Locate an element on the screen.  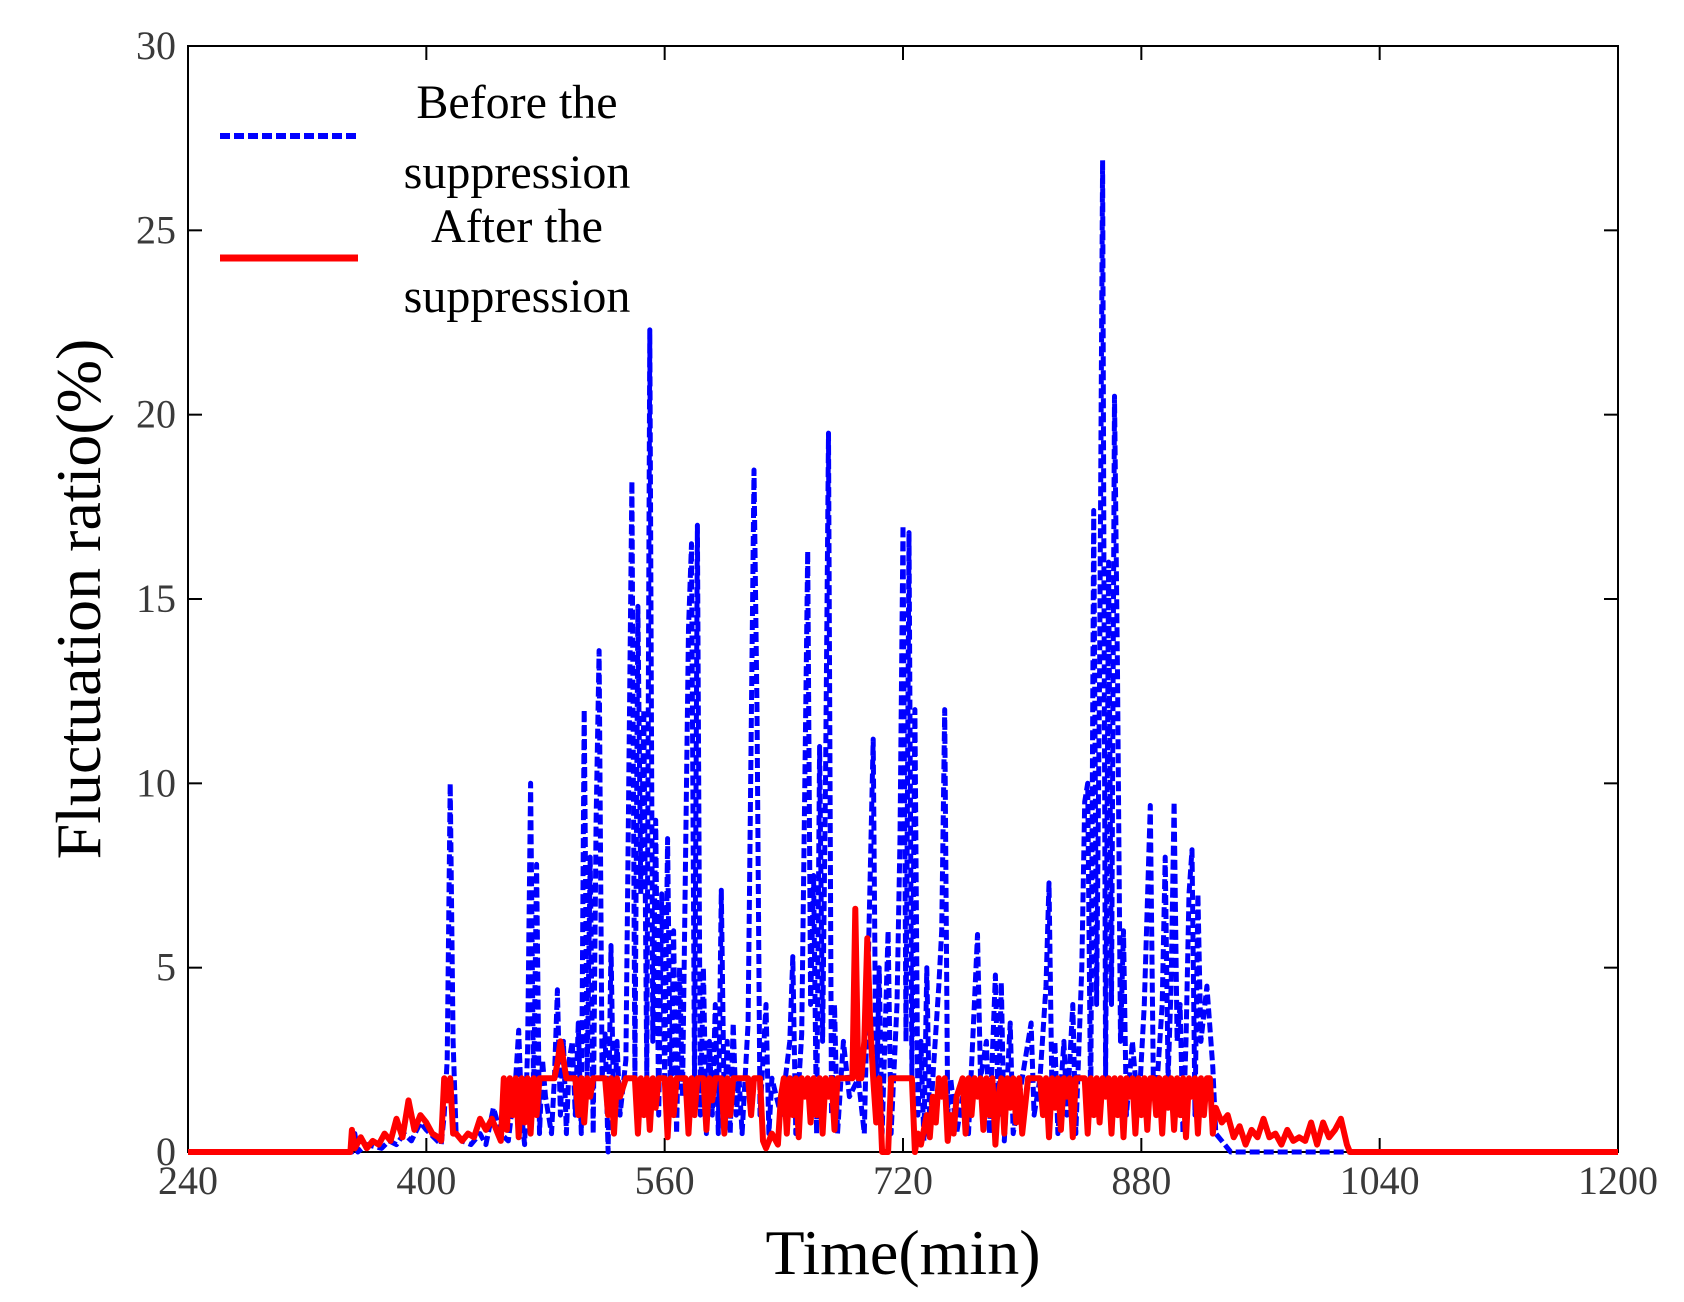
legend-label-before: suppression is located at coordinates (517, 172).